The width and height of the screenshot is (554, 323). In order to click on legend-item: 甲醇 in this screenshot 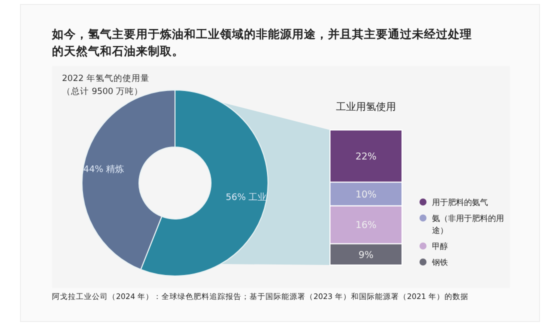, I will do `click(434, 246)`.